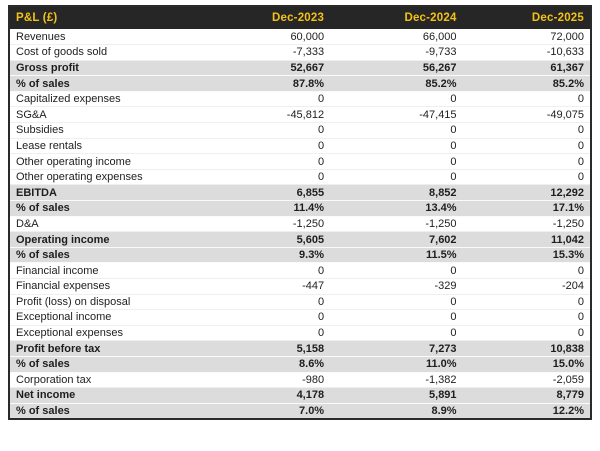 This screenshot has width=600, height=451. What do you see at coordinates (396, 395) in the screenshot?
I see `cell-value: 5,891` at bounding box center [396, 395].